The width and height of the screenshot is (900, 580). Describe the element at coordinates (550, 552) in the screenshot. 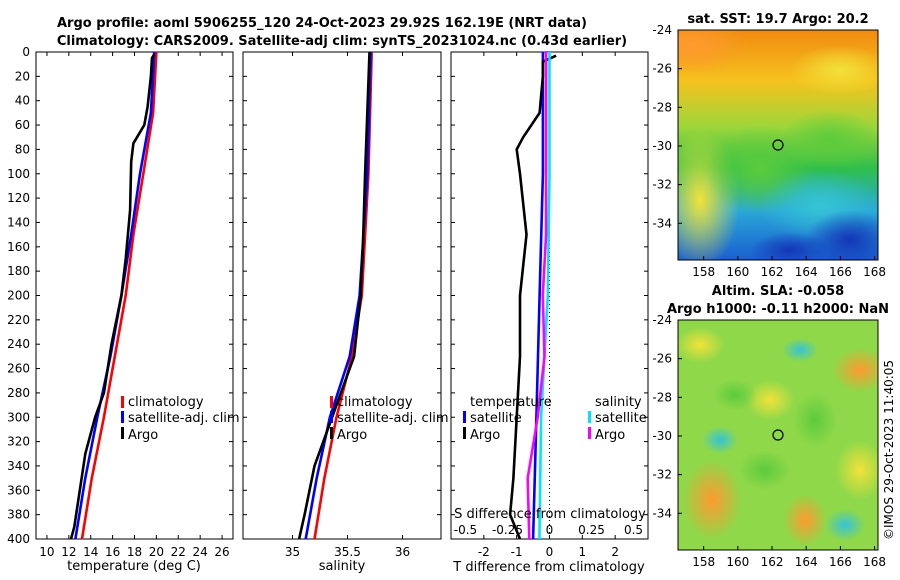

I see `x-tick-label: 0` at that location.